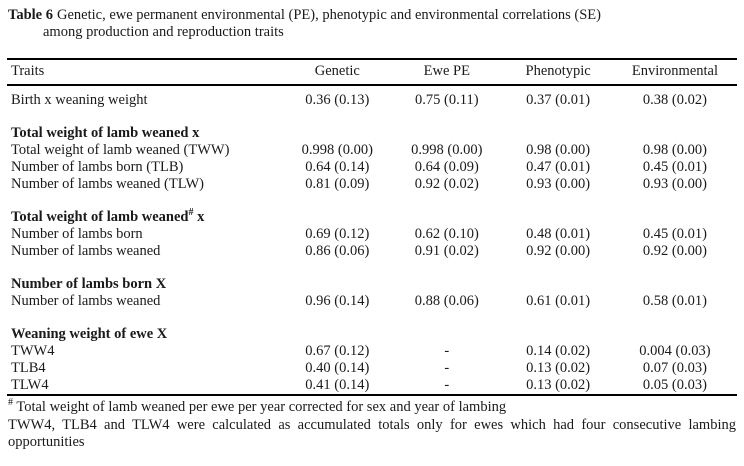 This screenshot has width=744, height=466. What do you see at coordinates (446, 234) in the screenshot?
I see `value-cell: 0.62 (0.10)` at bounding box center [446, 234].